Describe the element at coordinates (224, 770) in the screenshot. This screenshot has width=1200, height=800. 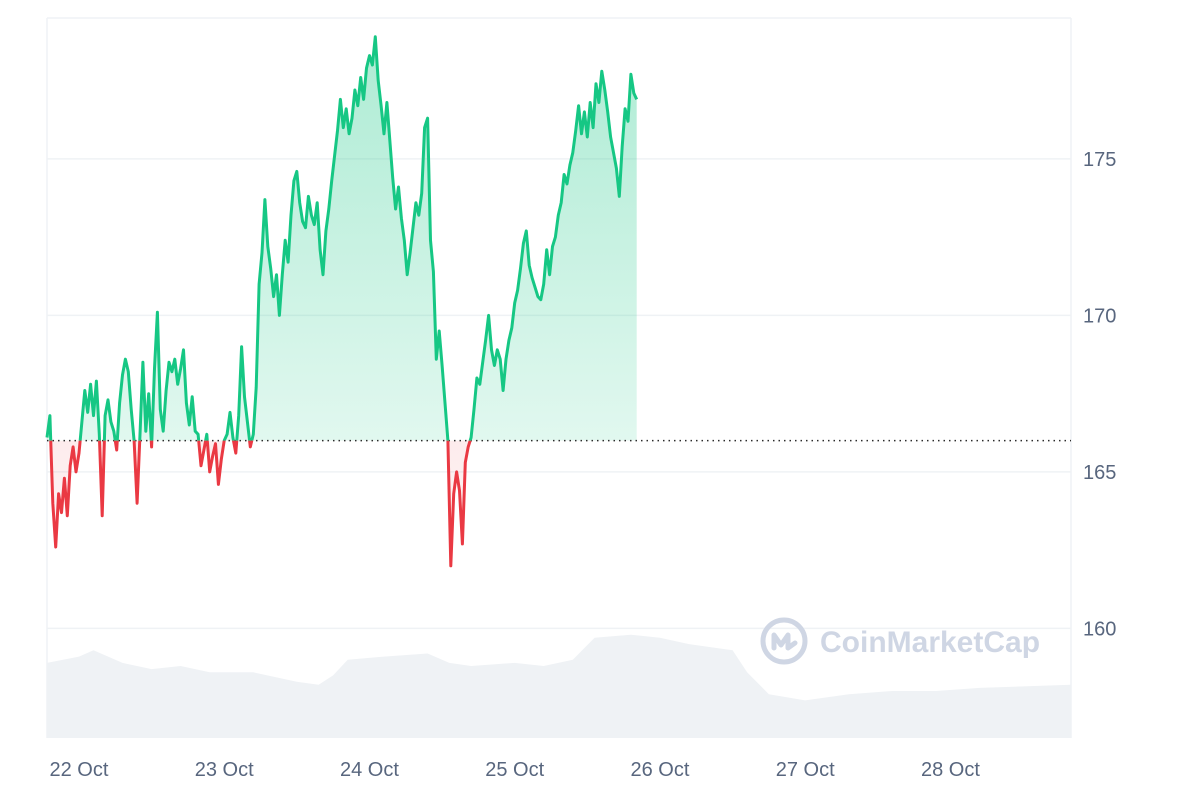
I see `x-tick-label: 23 Oct` at that location.